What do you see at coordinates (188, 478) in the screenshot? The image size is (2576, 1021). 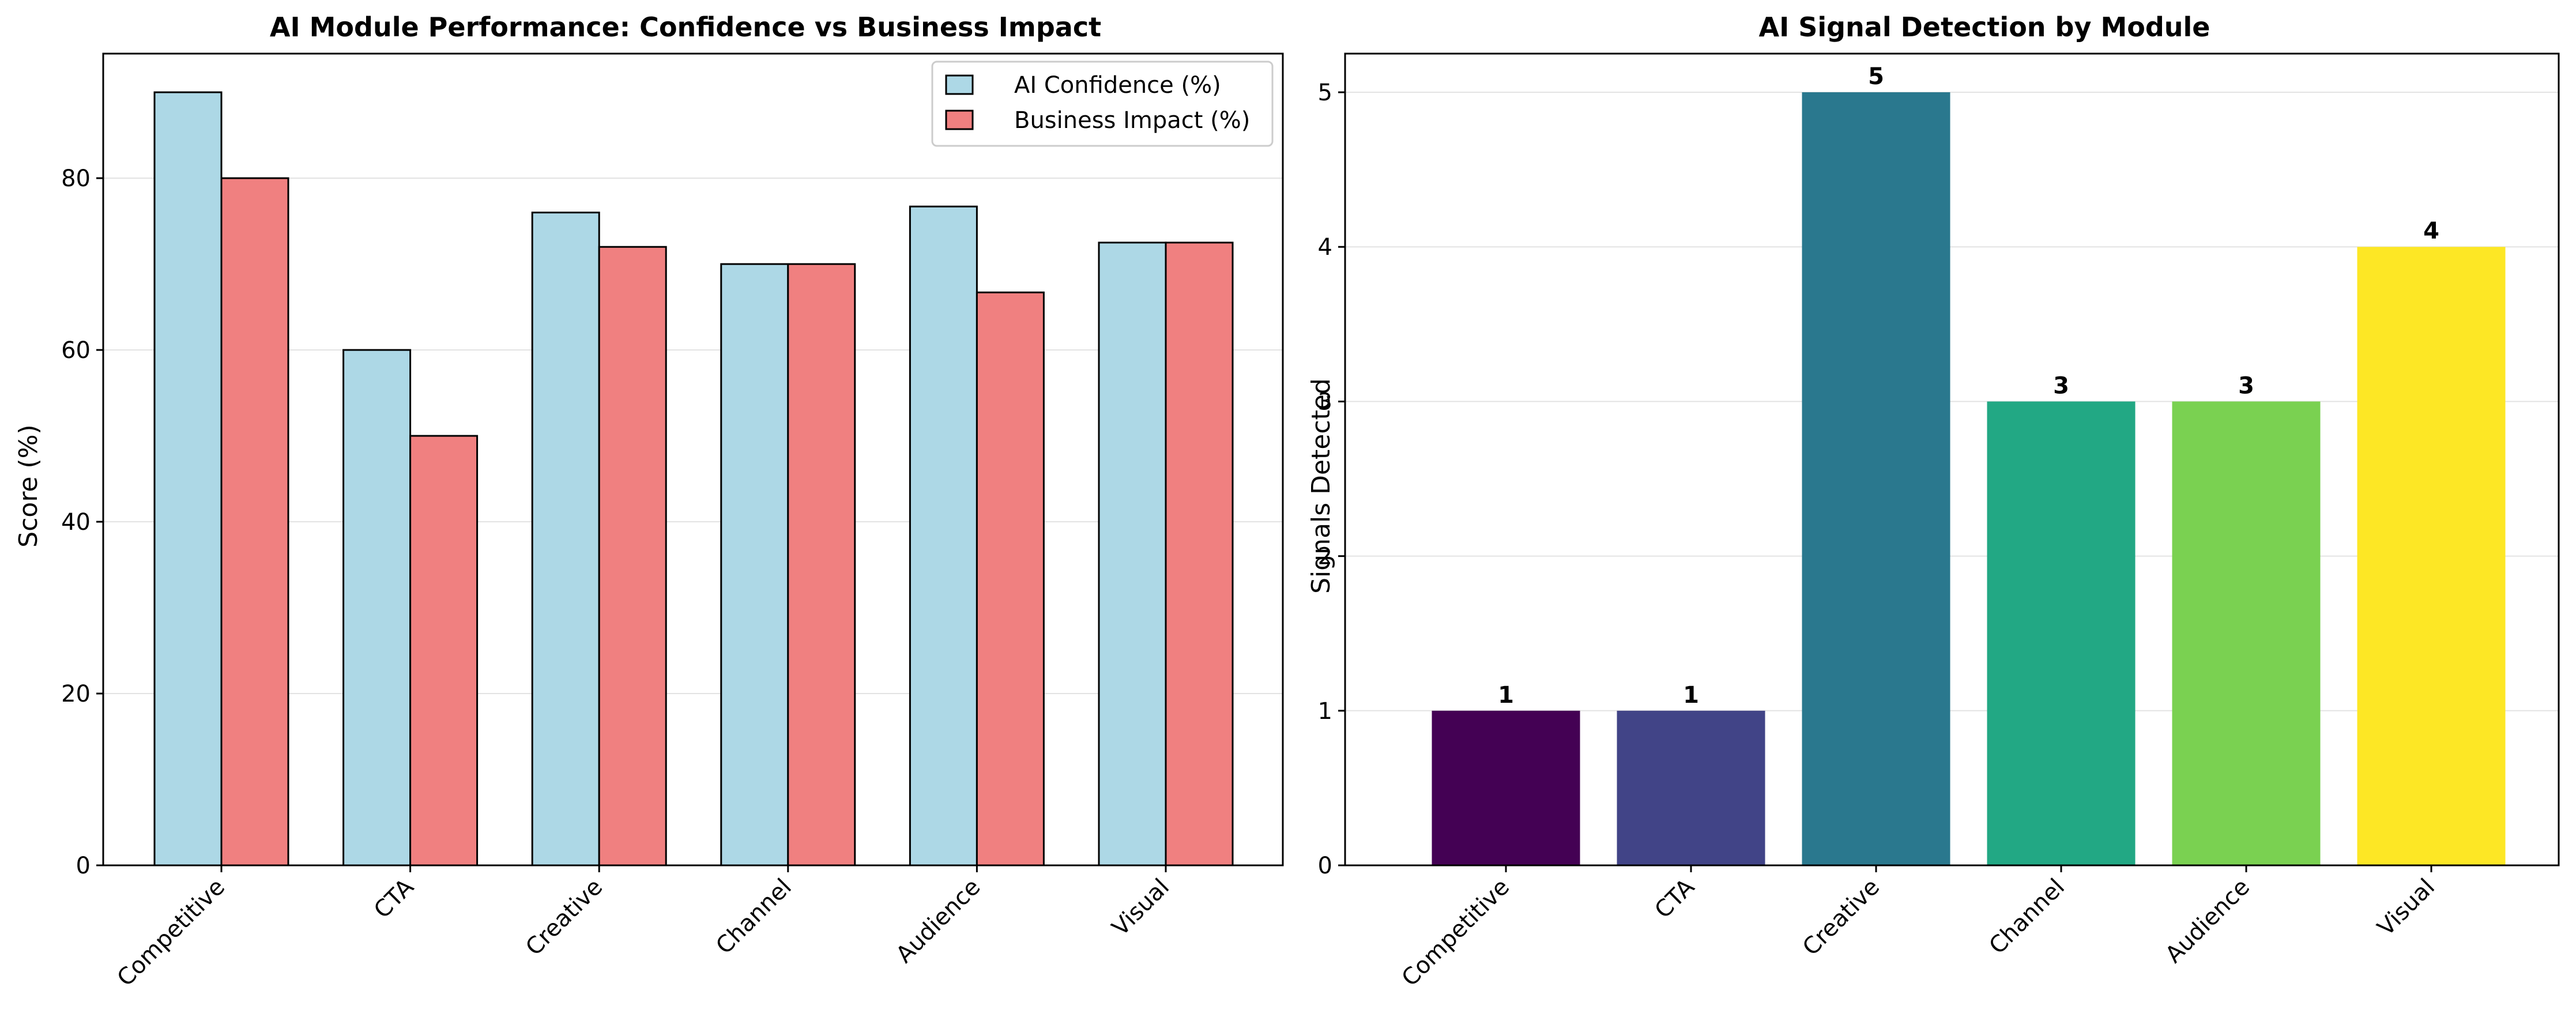 I see `bar-ai-confidence-competitive` at bounding box center [188, 478].